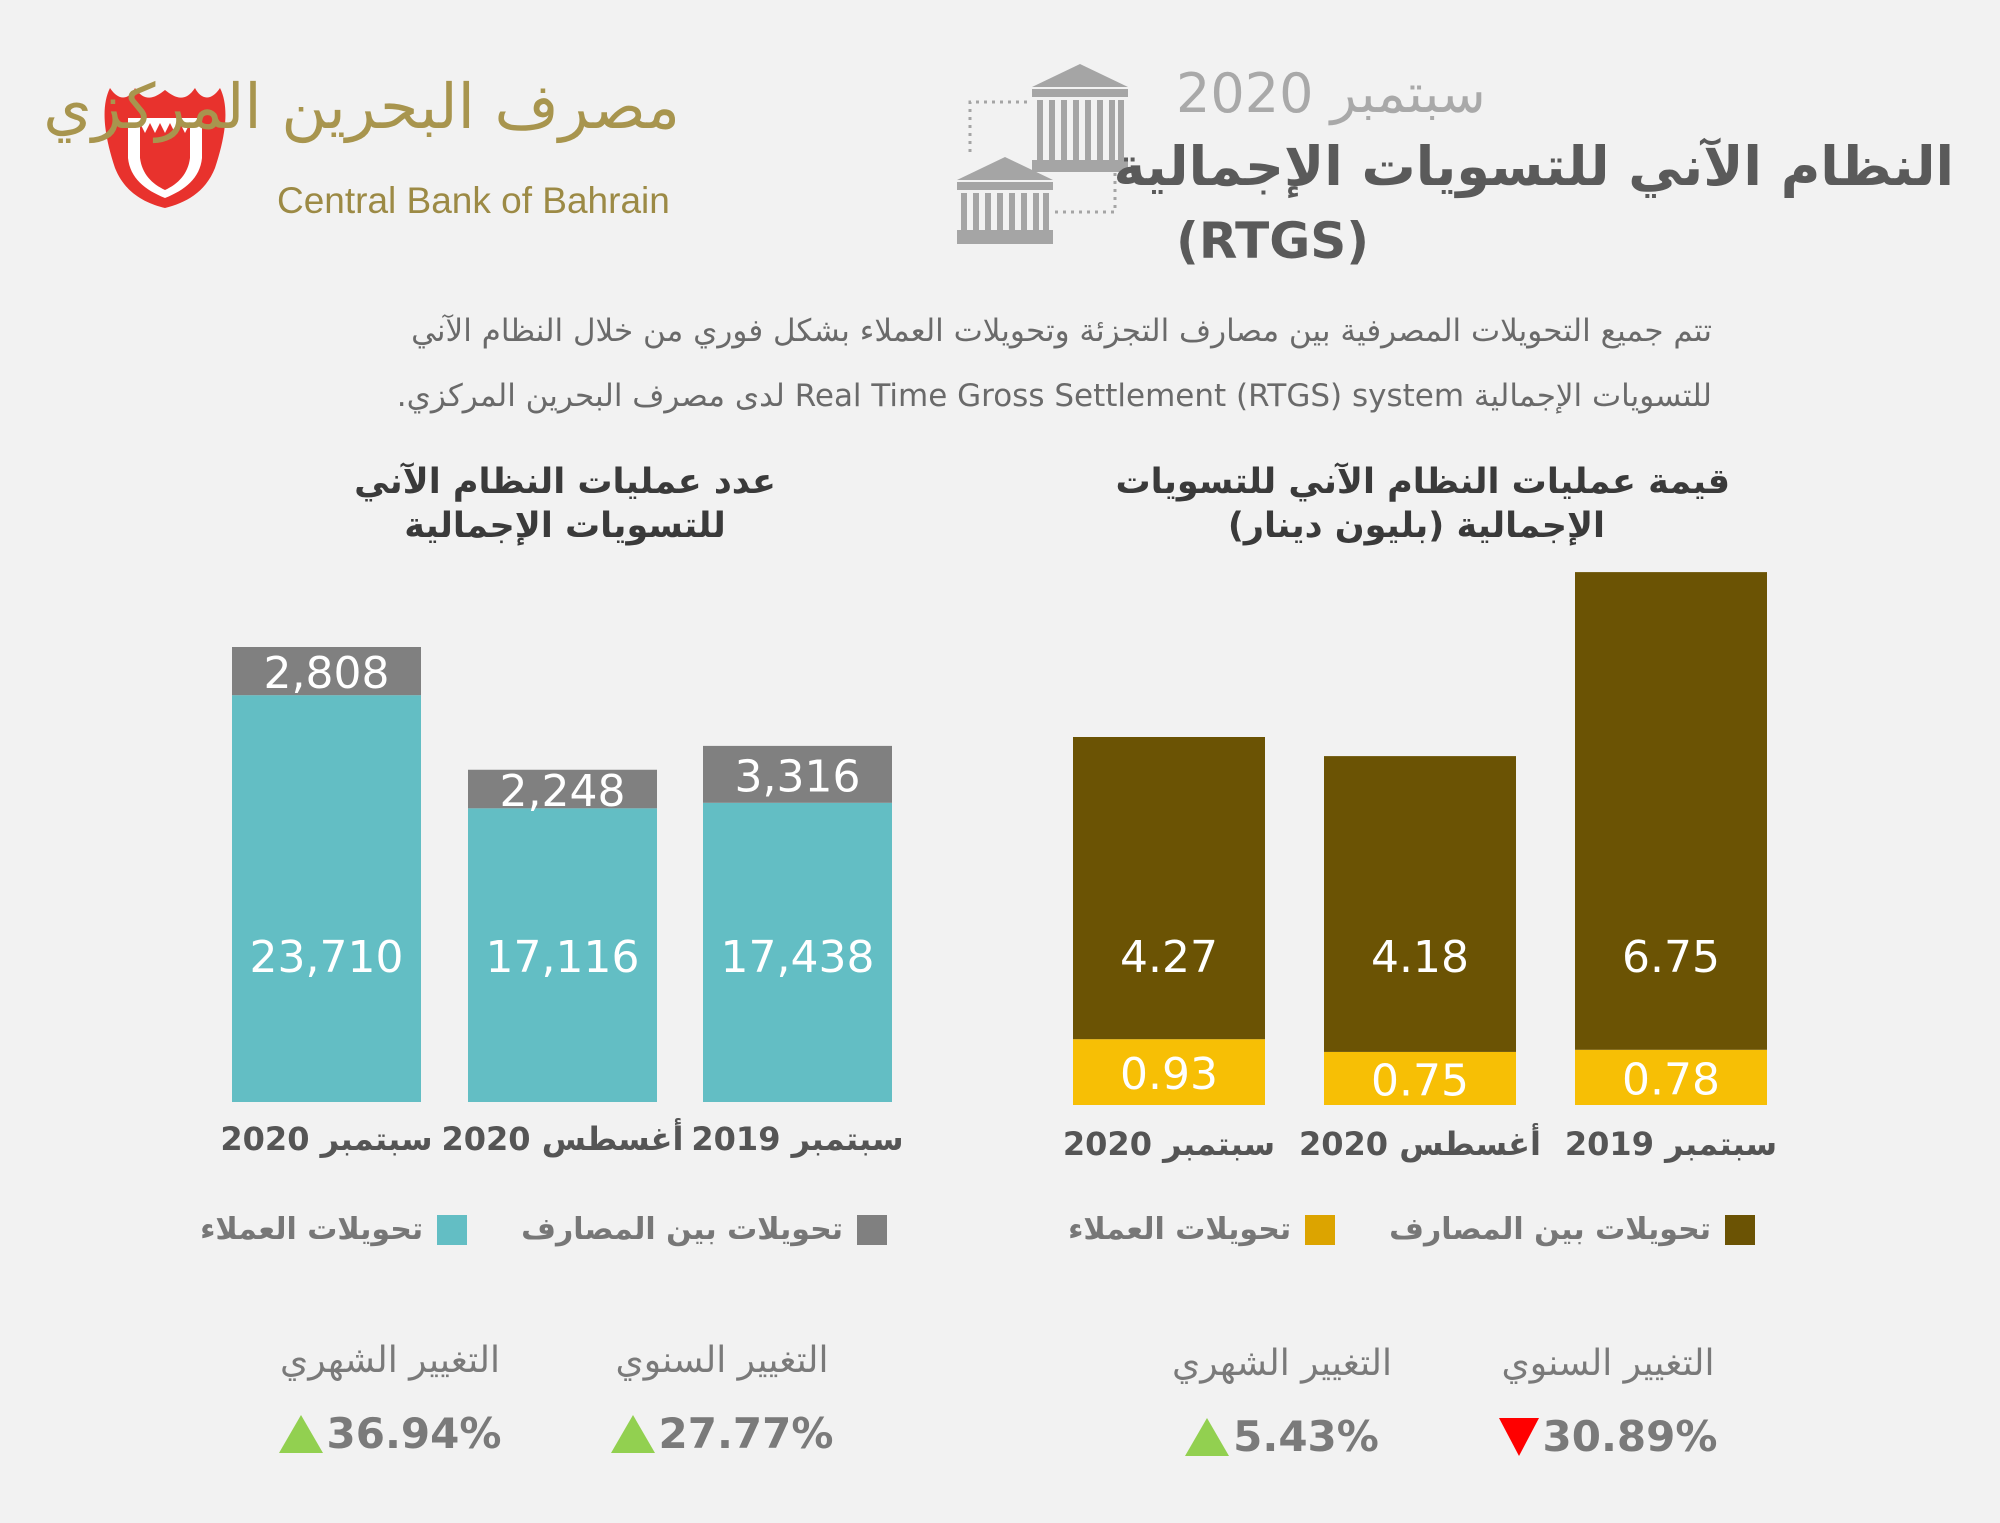 This screenshot has width=2000, height=1523. What do you see at coordinates (1169, 957) in the screenshot?
I see `value-label-interbank: 4.27` at bounding box center [1169, 957].